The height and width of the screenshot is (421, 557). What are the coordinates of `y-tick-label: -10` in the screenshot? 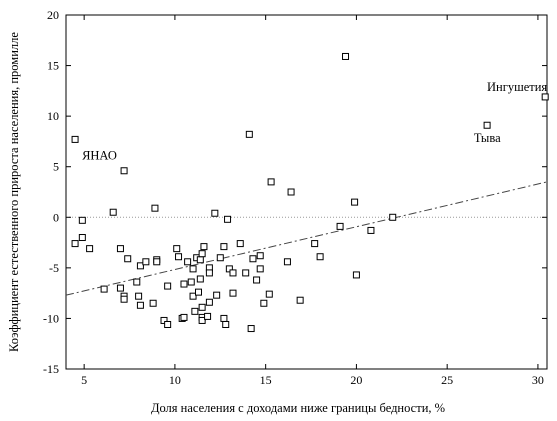 It's located at (51, 318).